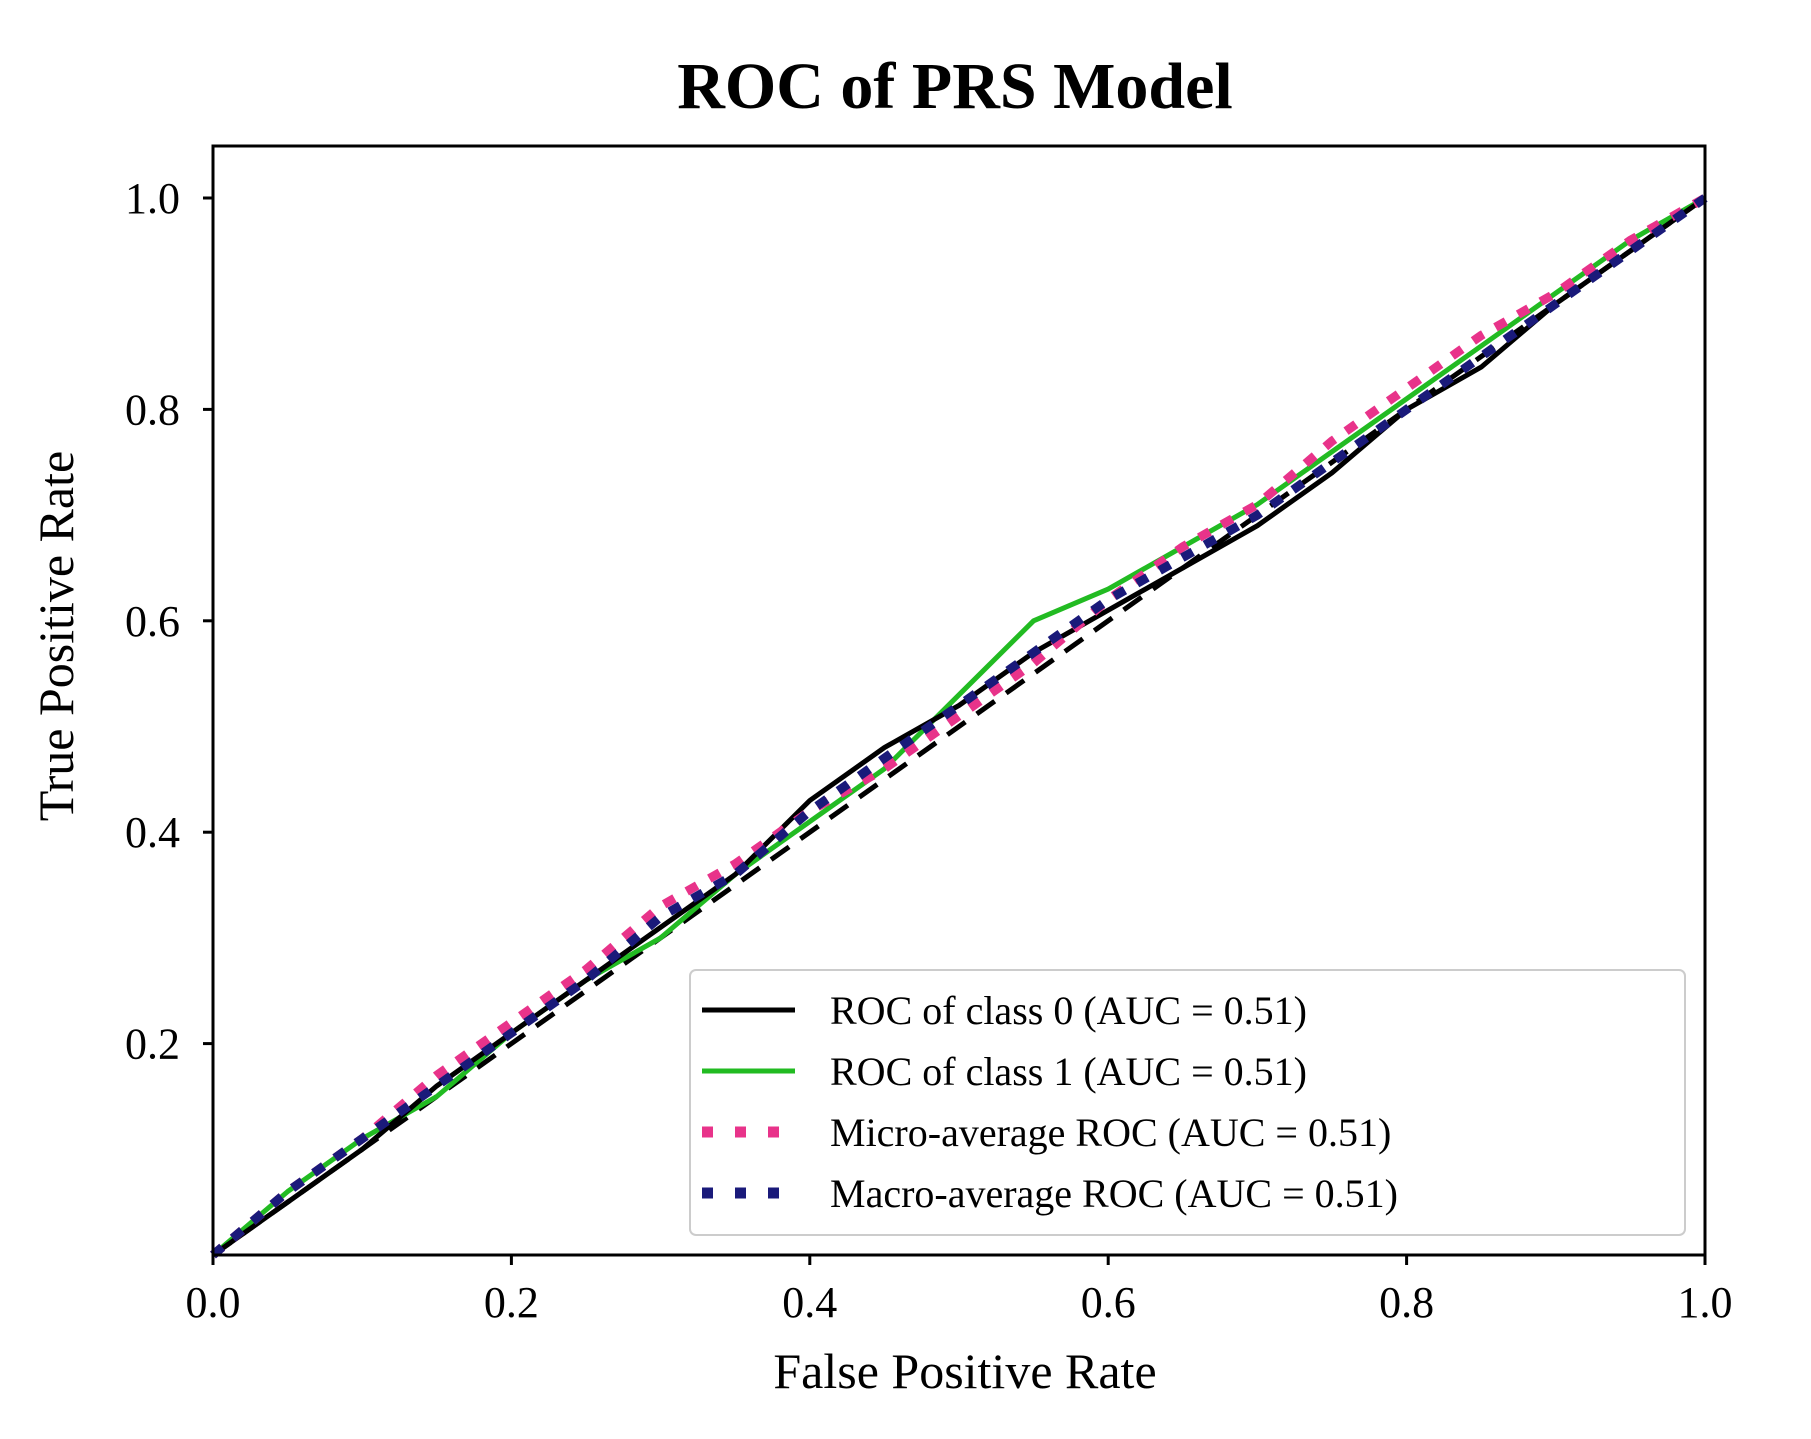 This screenshot has height=1439, width=1811. I want to click on legend-label: Micro-average ROC (AUC = 0.51), so click(1110, 1132).